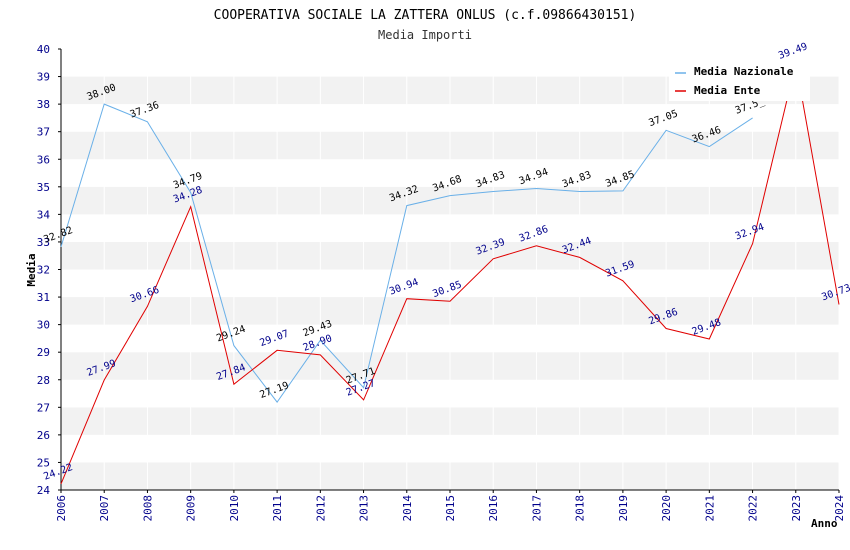  I want to click on y-tick-label: 37, so click(43, 132).